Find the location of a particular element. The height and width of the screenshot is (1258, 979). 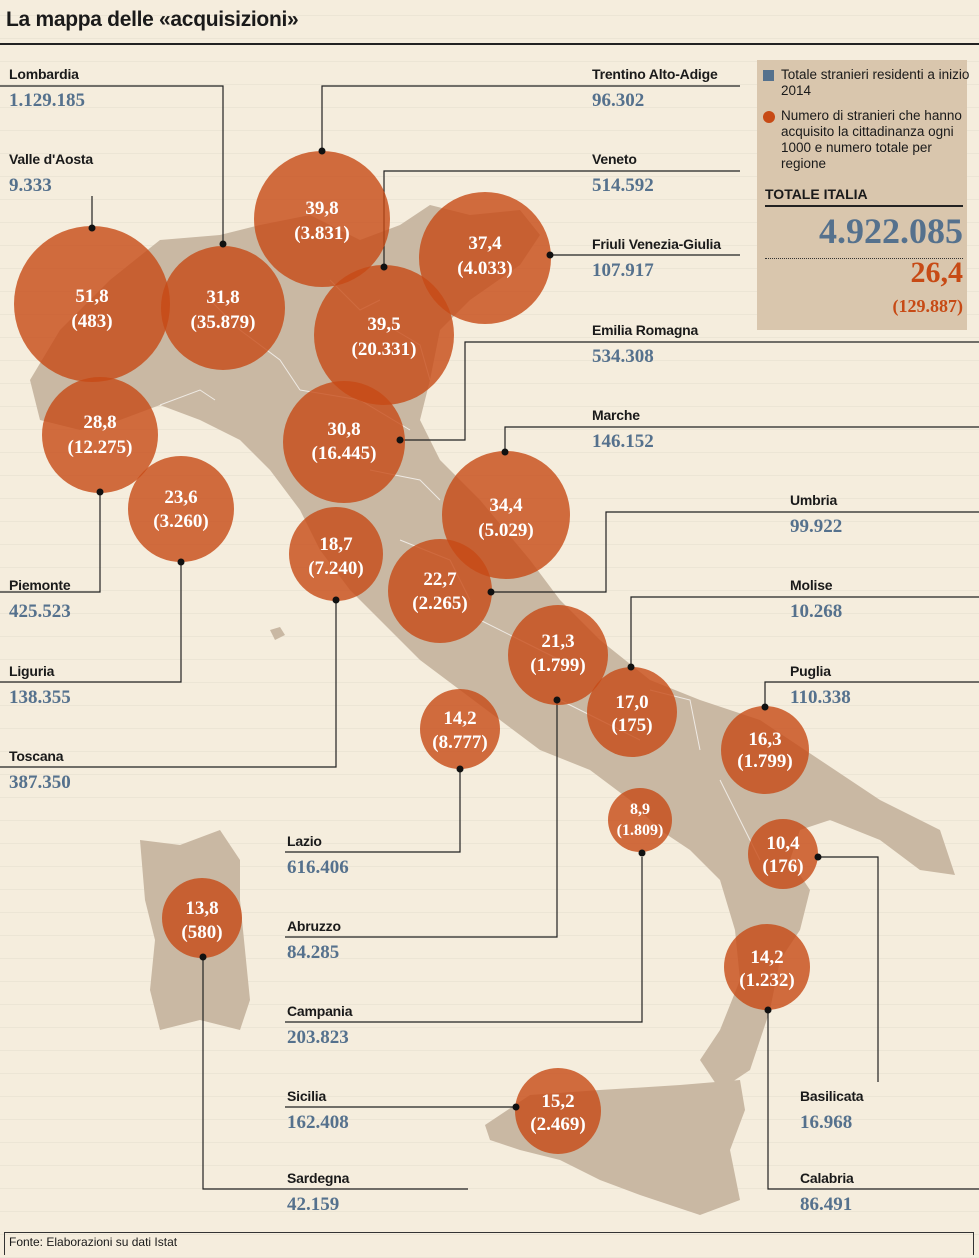

leader-trentino is located at coordinates (530, 118).